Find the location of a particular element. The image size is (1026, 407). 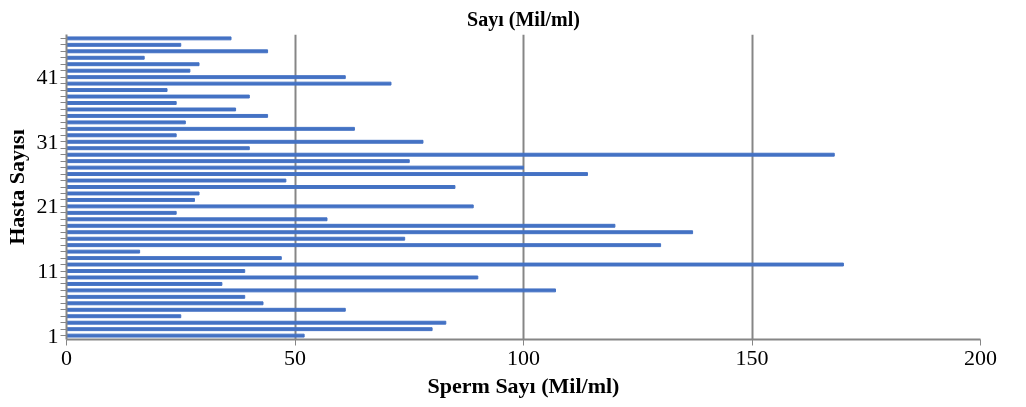

y-tick-label: 31 is located at coordinates (47, 141).